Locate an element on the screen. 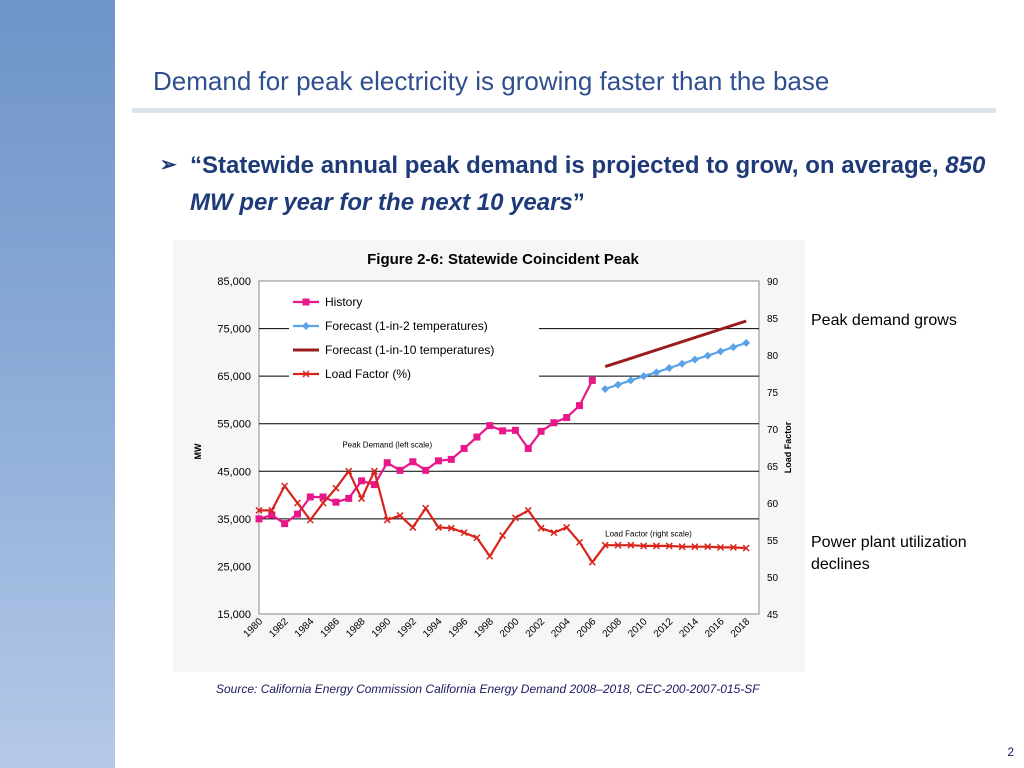 This screenshot has height=768, width=1024. sidebar-decoration is located at coordinates (57, 384).